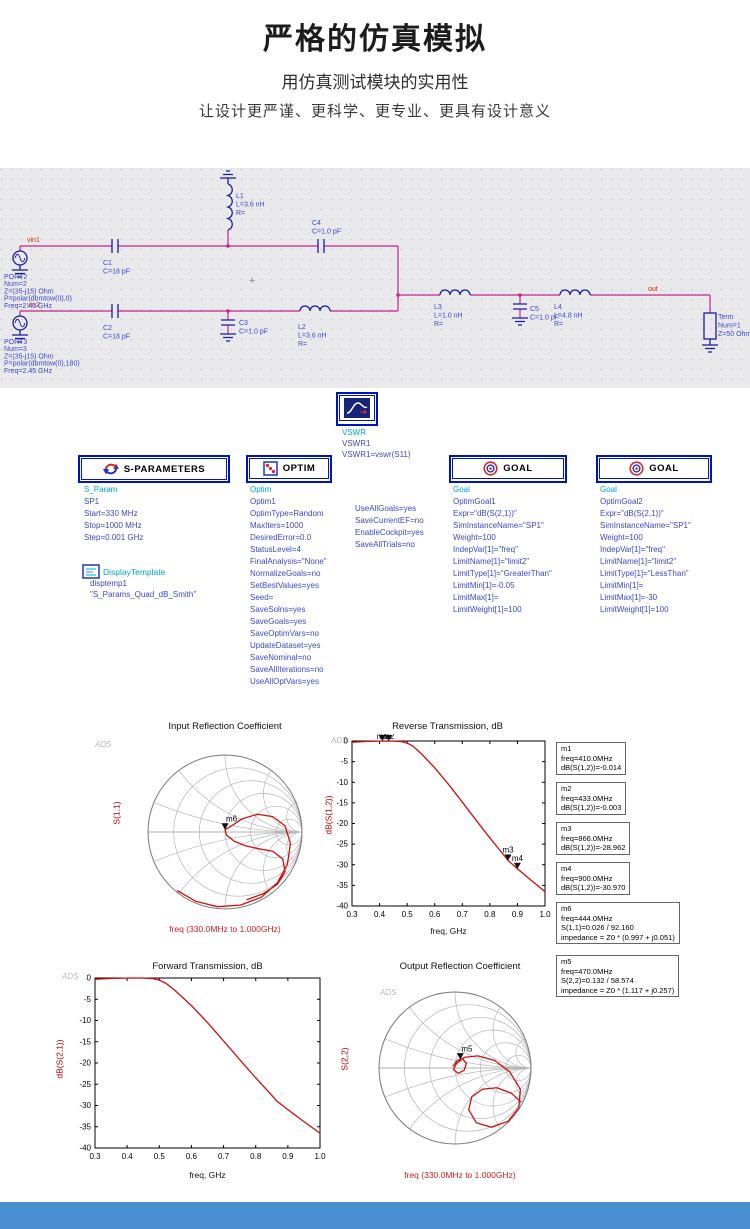 The width and height of the screenshot is (750, 1229). Describe the element at coordinates (160, 1156) in the screenshot. I see `svg-text: 0.5` at that location.